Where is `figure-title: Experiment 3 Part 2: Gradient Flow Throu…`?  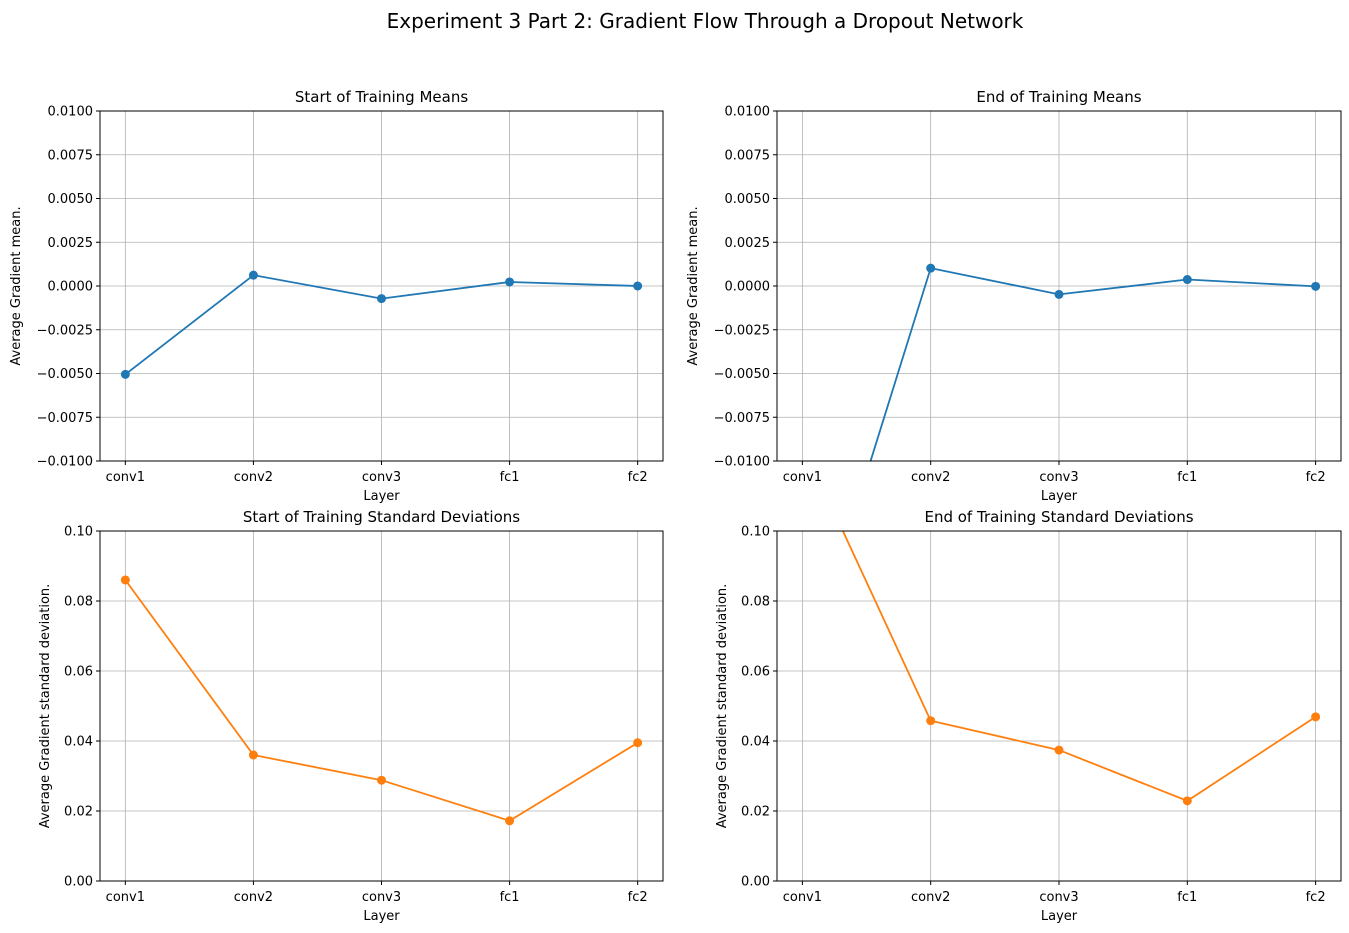 figure-title: Experiment 3 Part 2: Gradient Flow Throu… is located at coordinates (705, 21).